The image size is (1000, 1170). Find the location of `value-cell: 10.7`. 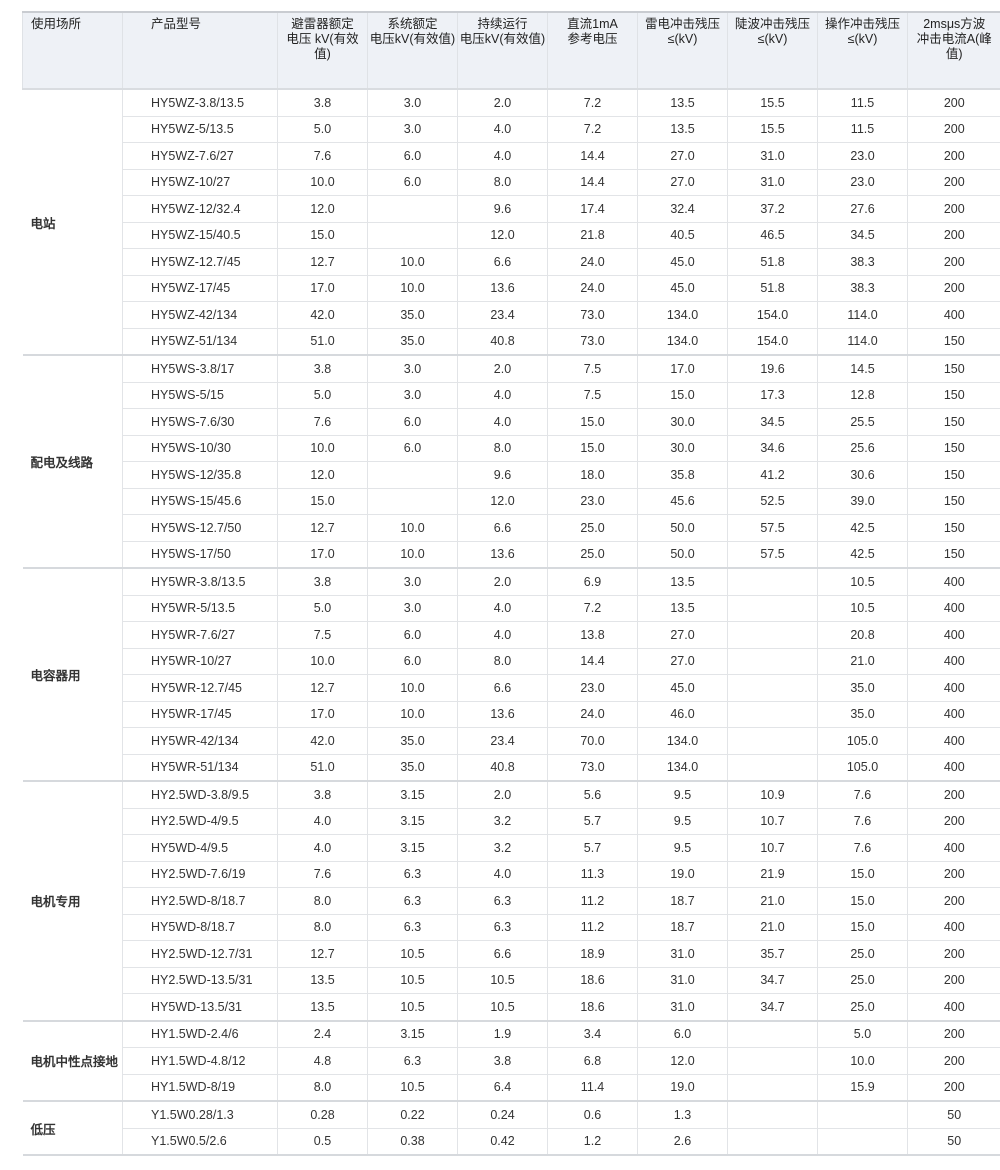

value-cell: 10.7 is located at coordinates (772, 821).